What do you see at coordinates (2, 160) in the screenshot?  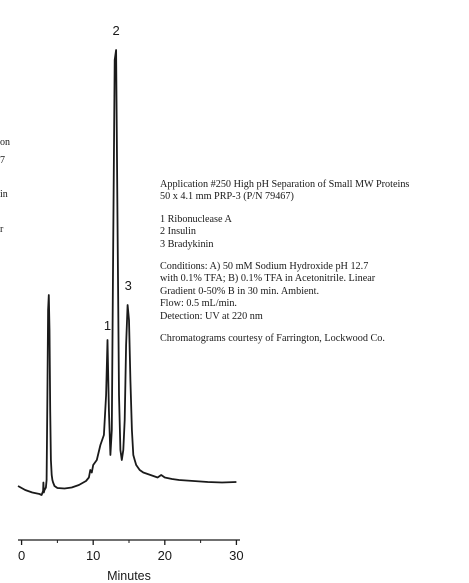 I see `left-edge-fragment-2: 7` at bounding box center [2, 160].